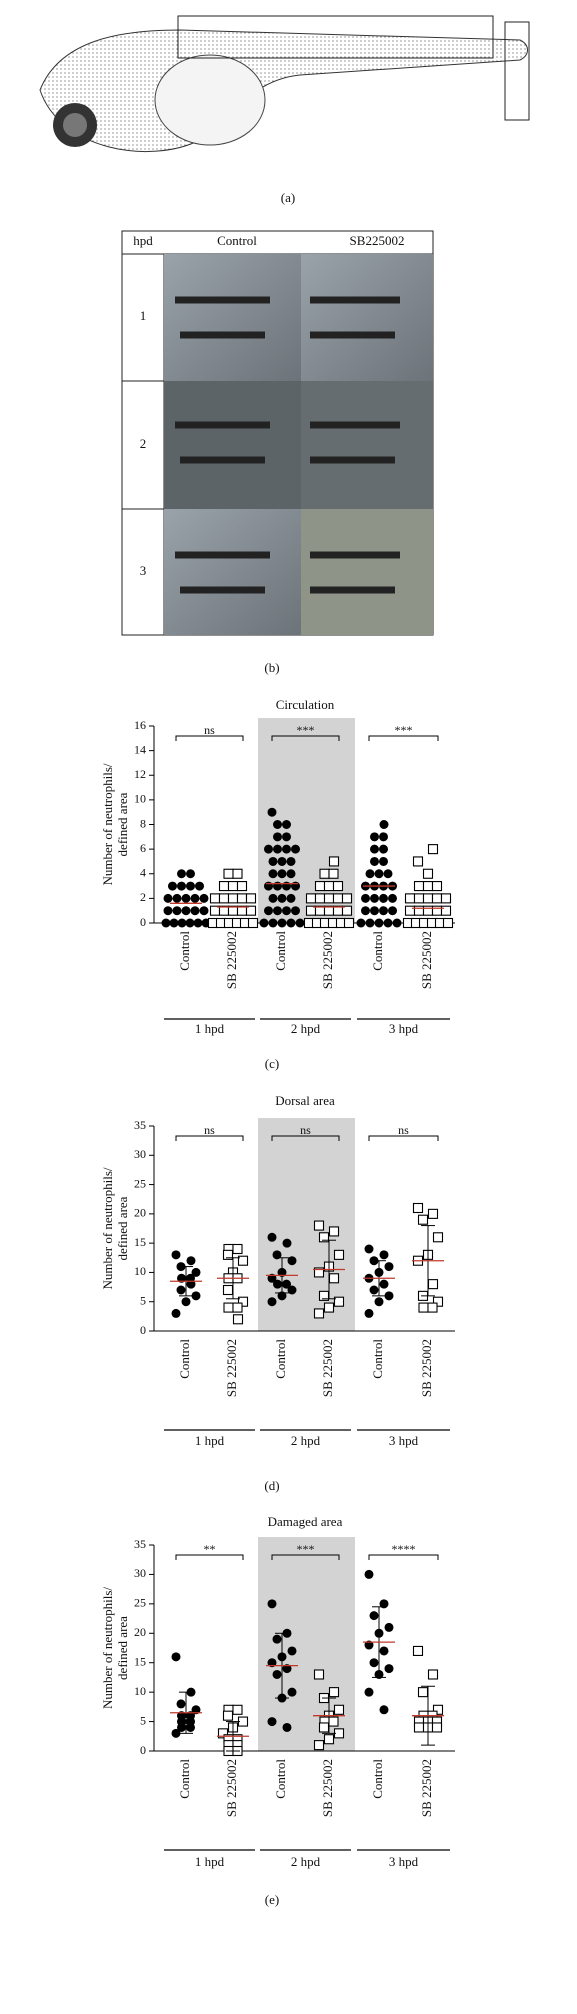  I want to click on chart-title: Dorsal area, so click(305, 1100).